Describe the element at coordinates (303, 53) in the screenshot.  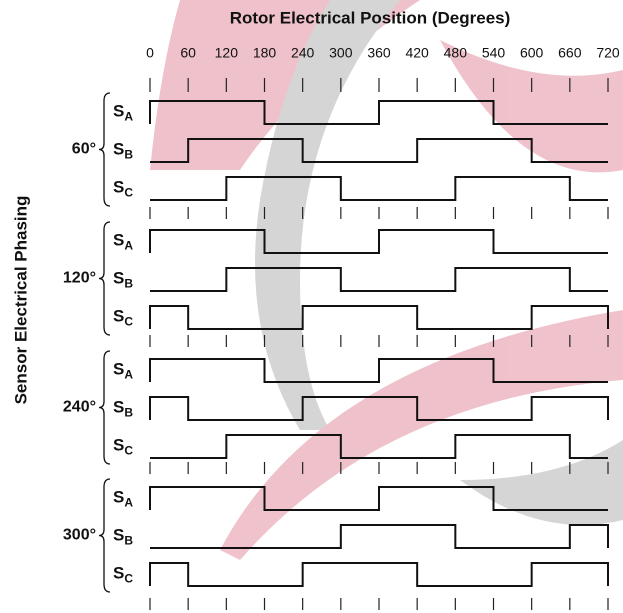
I see `x-tick-label: 240` at that location.